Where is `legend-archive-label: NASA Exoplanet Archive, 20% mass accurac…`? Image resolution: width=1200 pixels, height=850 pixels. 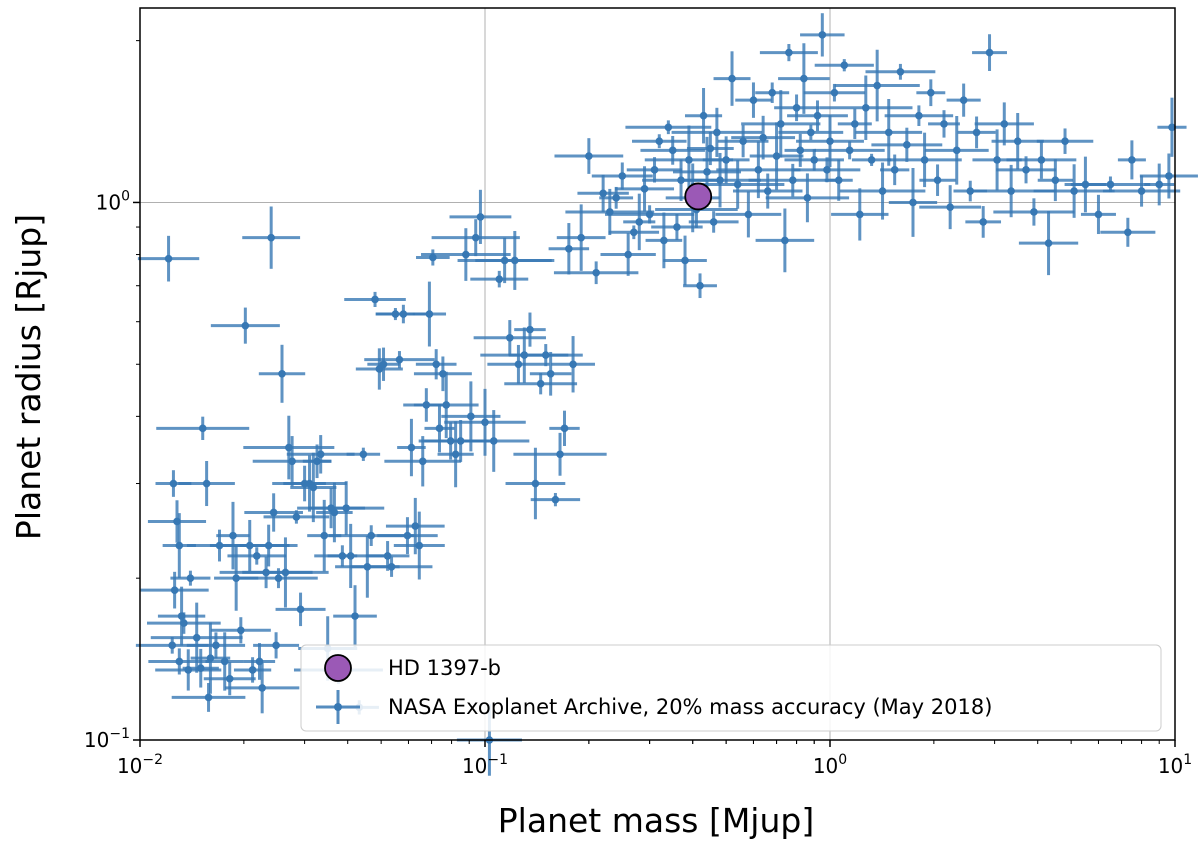 legend-archive-label: NASA Exoplanet Archive, 20% mass accurac… is located at coordinates (690, 707).